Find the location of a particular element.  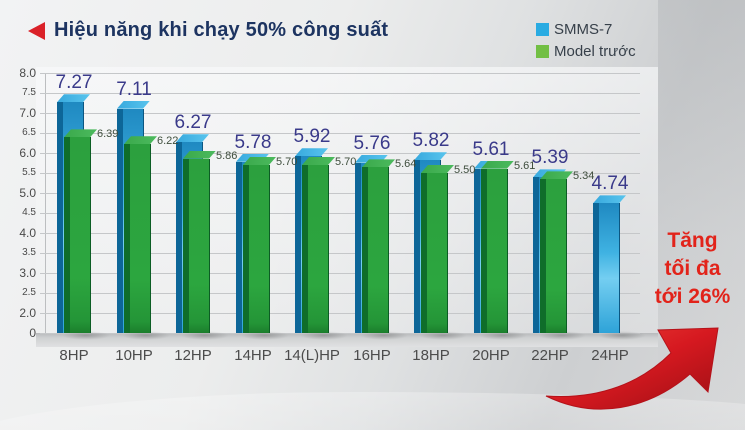

x-axis-category-label: 14(L)HP is located at coordinates (312, 355).